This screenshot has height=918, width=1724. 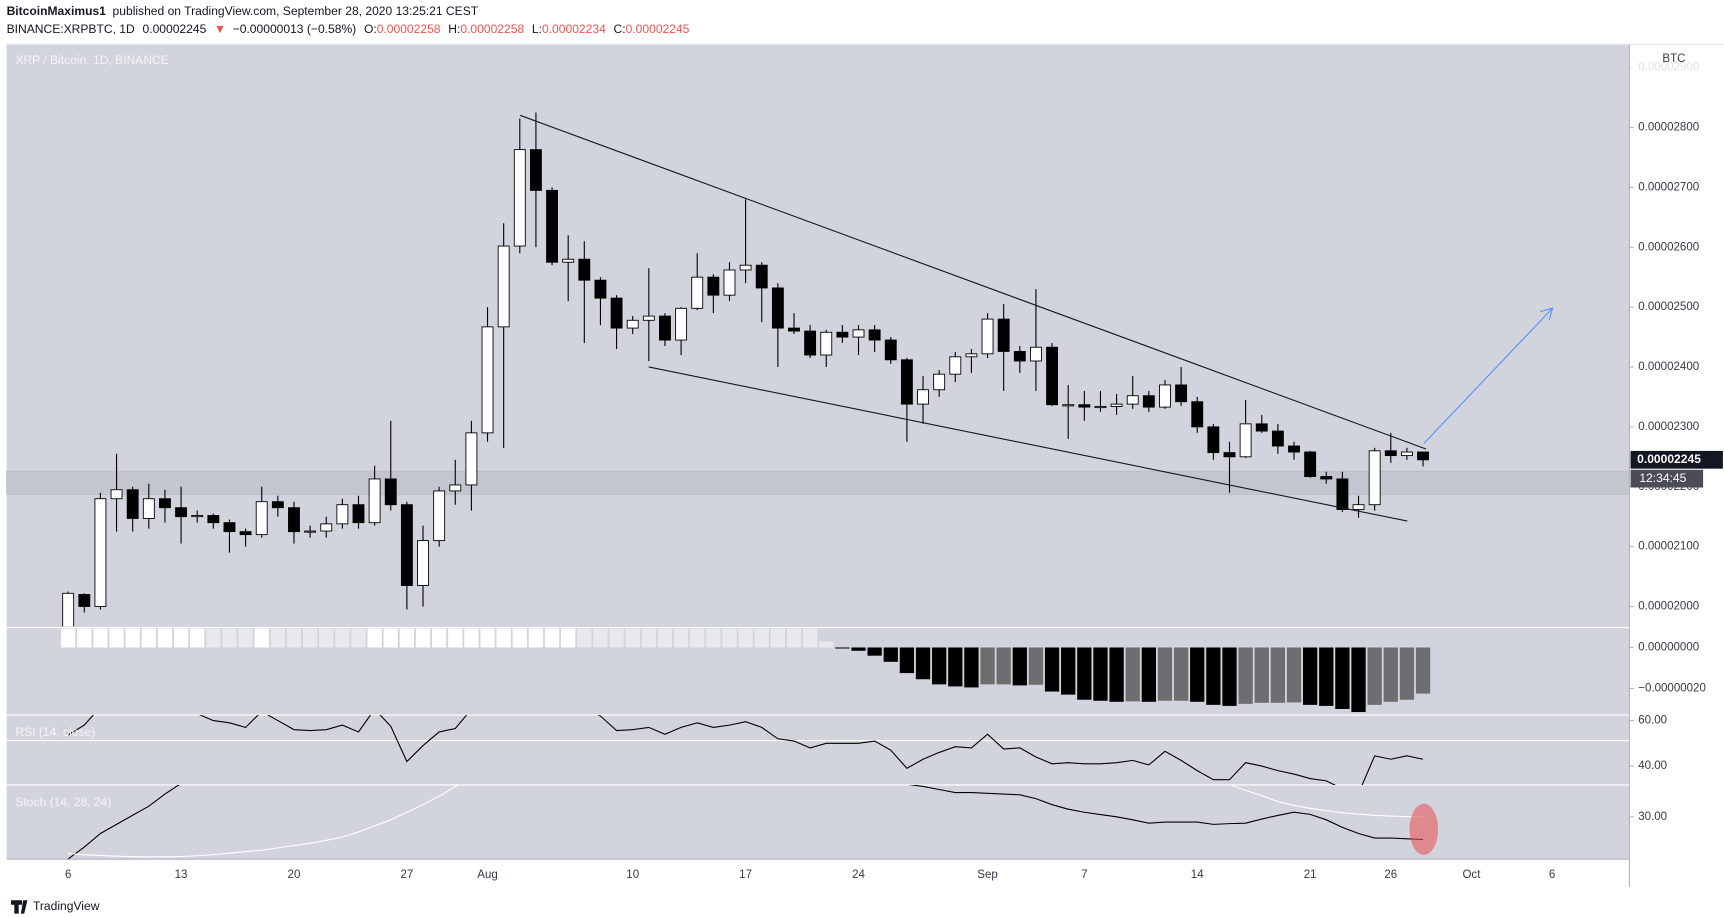 I want to click on last-price-box, so click(x=1676, y=459).